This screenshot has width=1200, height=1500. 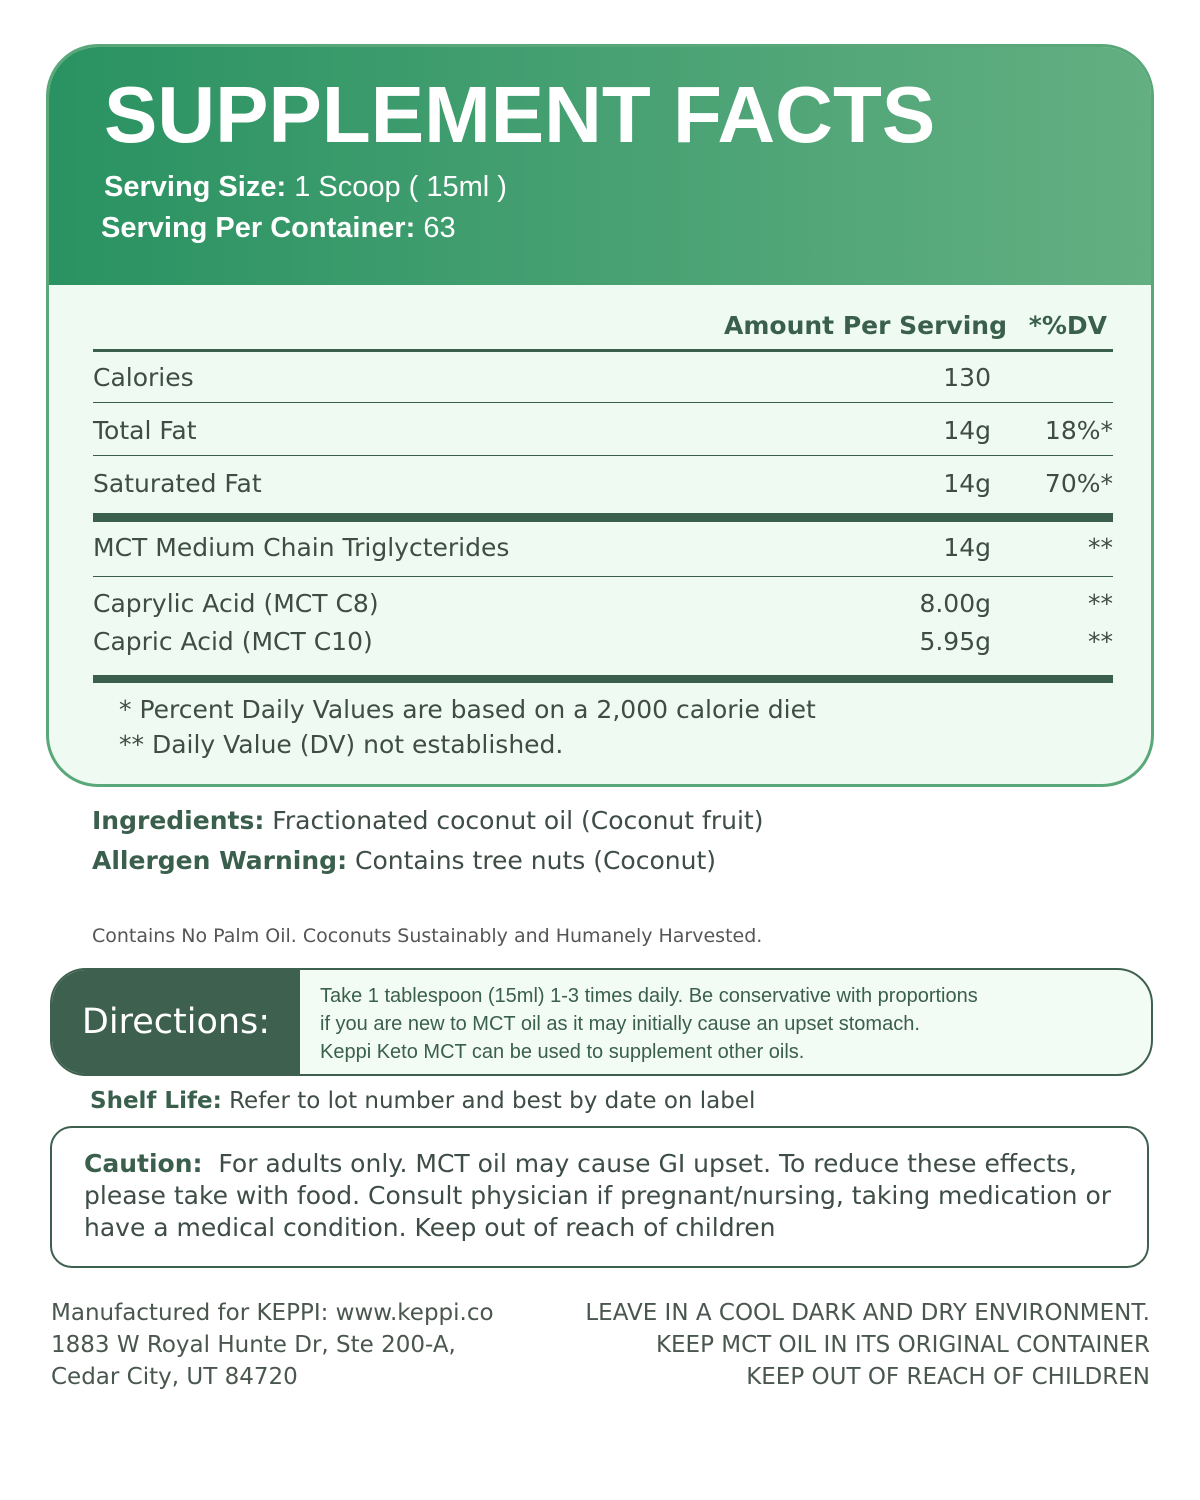 What do you see at coordinates (400, 187) in the screenshot?
I see `serving-size-value: 1 Scoop ( 15ml )` at bounding box center [400, 187].